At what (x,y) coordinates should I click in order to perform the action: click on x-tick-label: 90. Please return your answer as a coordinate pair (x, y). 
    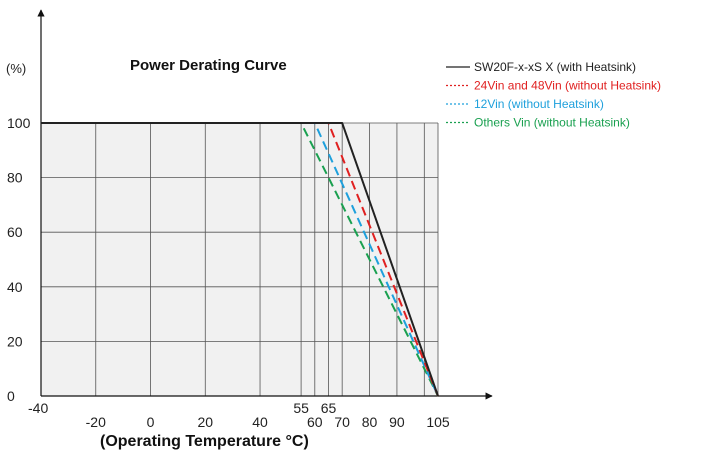
    Looking at the image, I should click on (397, 422).